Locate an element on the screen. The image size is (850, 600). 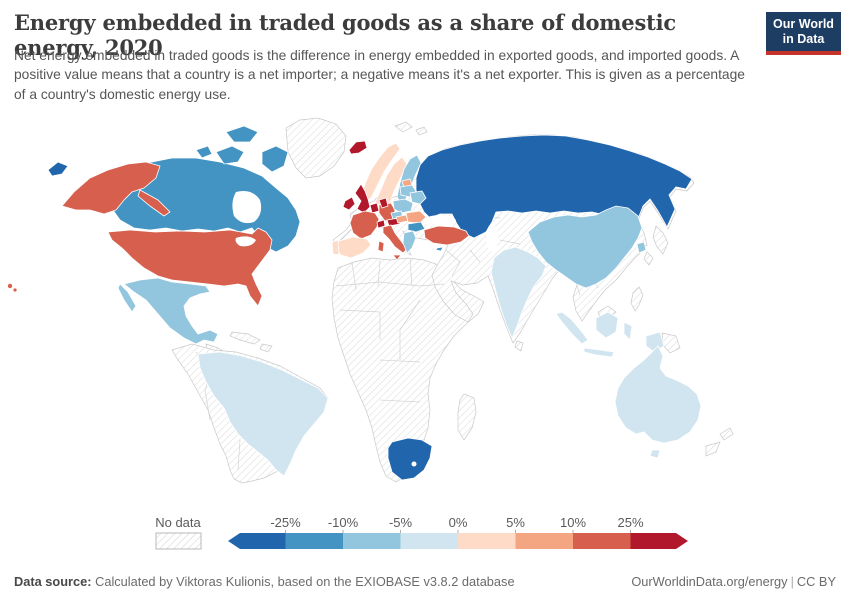
country-portugal is located at coordinates (335, 247).